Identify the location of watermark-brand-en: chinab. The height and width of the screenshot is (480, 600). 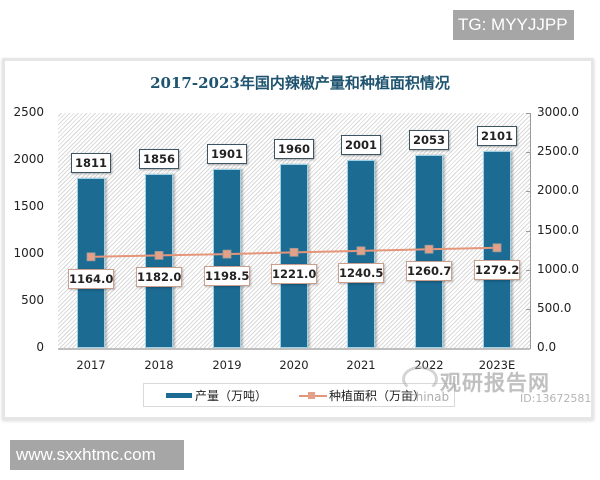
(429, 397).